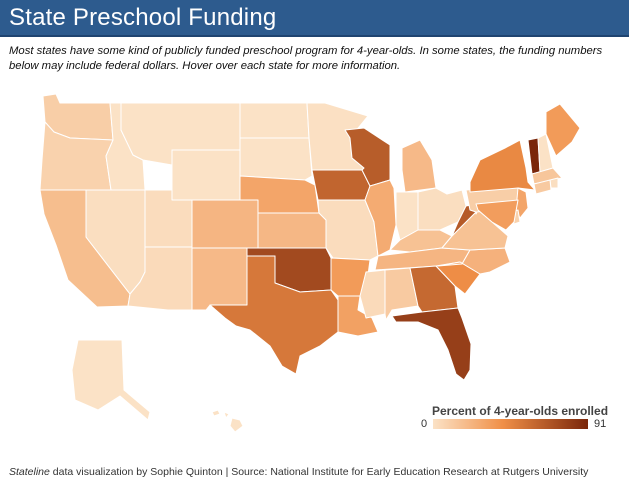 The width and height of the screenshot is (629, 484). What do you see at coordinates (542, 187) in the screenshot?
I see `state-connecticut: Connecticut` at bounding box center [542, 187].